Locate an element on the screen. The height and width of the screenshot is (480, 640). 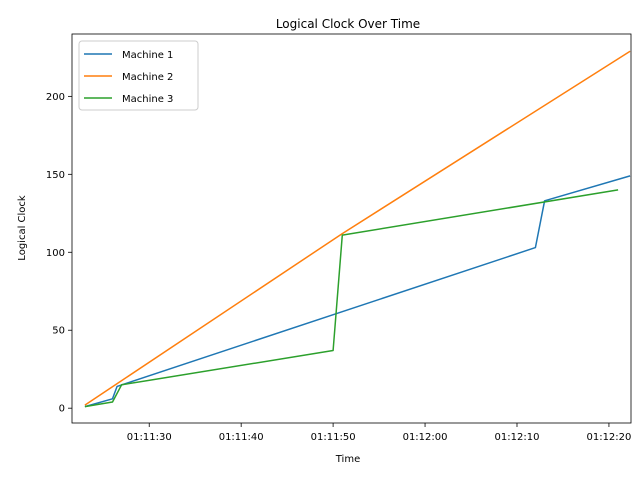
x-tick-label: 01:12:20 is located at coordinates (608, 437).